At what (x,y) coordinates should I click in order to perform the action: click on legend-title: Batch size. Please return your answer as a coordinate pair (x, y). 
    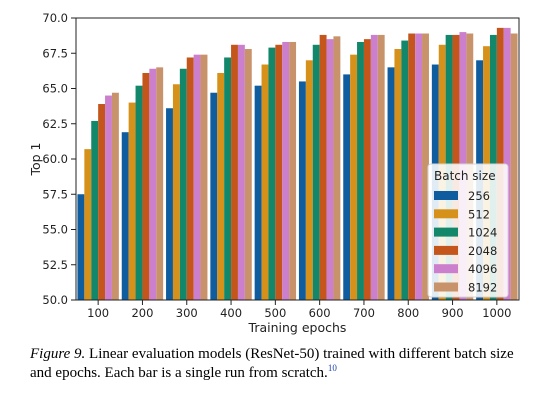
    Looking at the image, I should click on (465, 176).